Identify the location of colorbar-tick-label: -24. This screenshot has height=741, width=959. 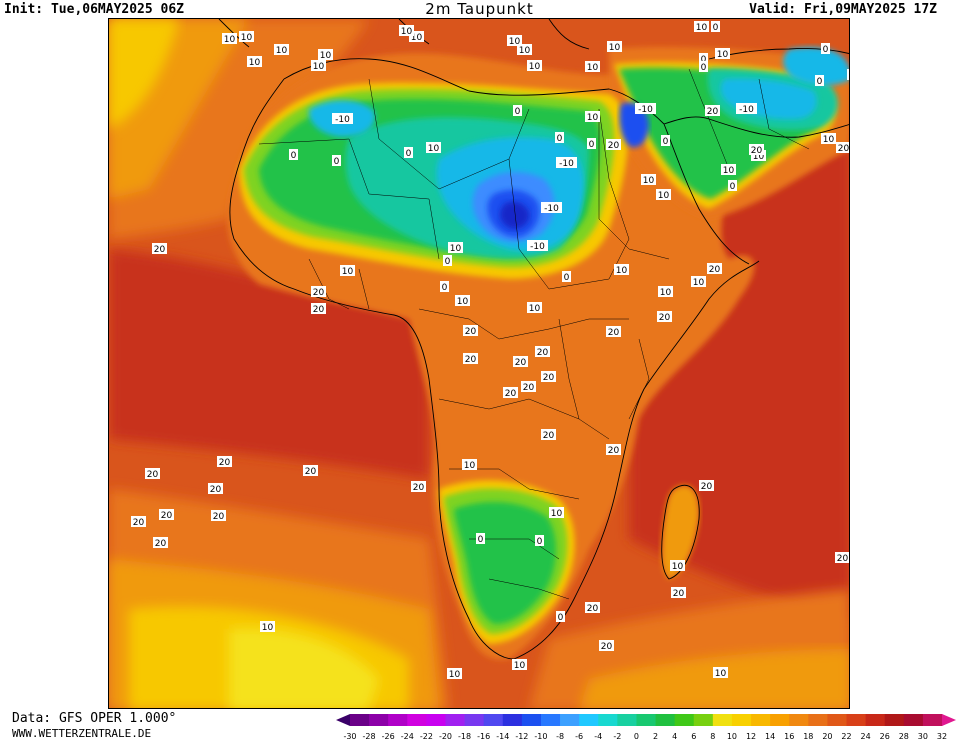
(407, 736).